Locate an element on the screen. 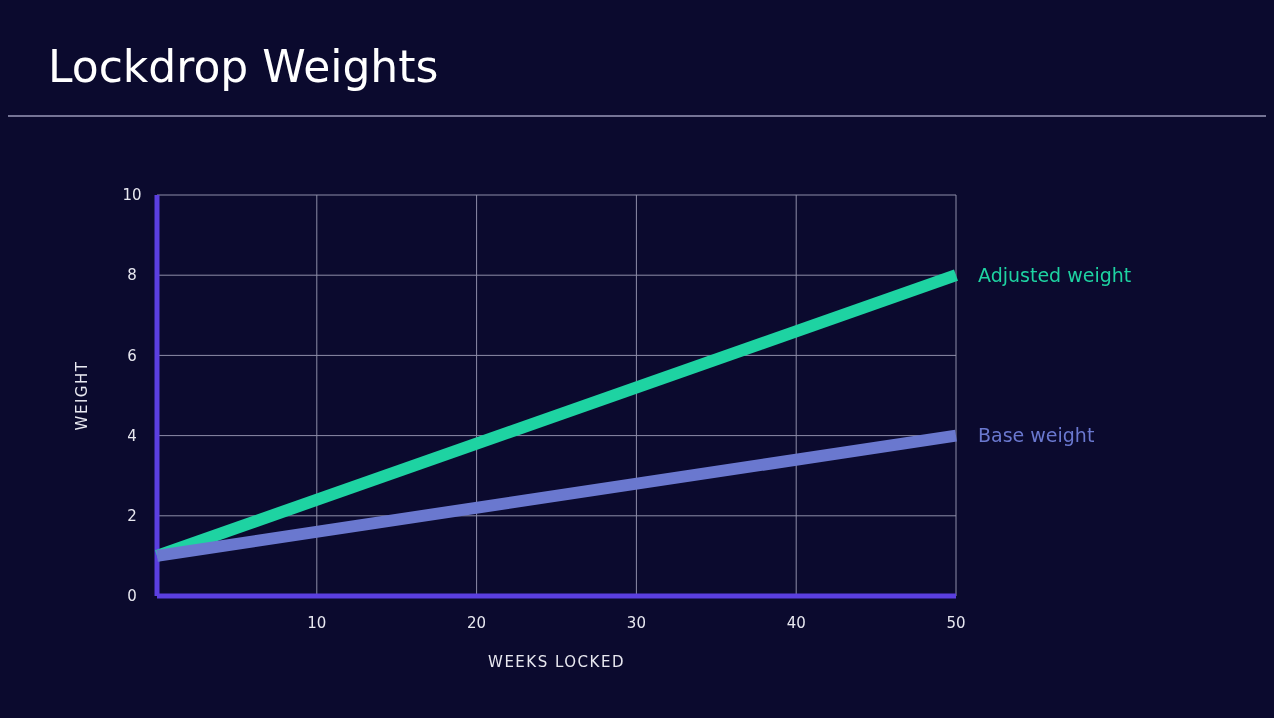 The image size is (1274, 718). x-tick-label: 40 is located at coordinates (796, 623).